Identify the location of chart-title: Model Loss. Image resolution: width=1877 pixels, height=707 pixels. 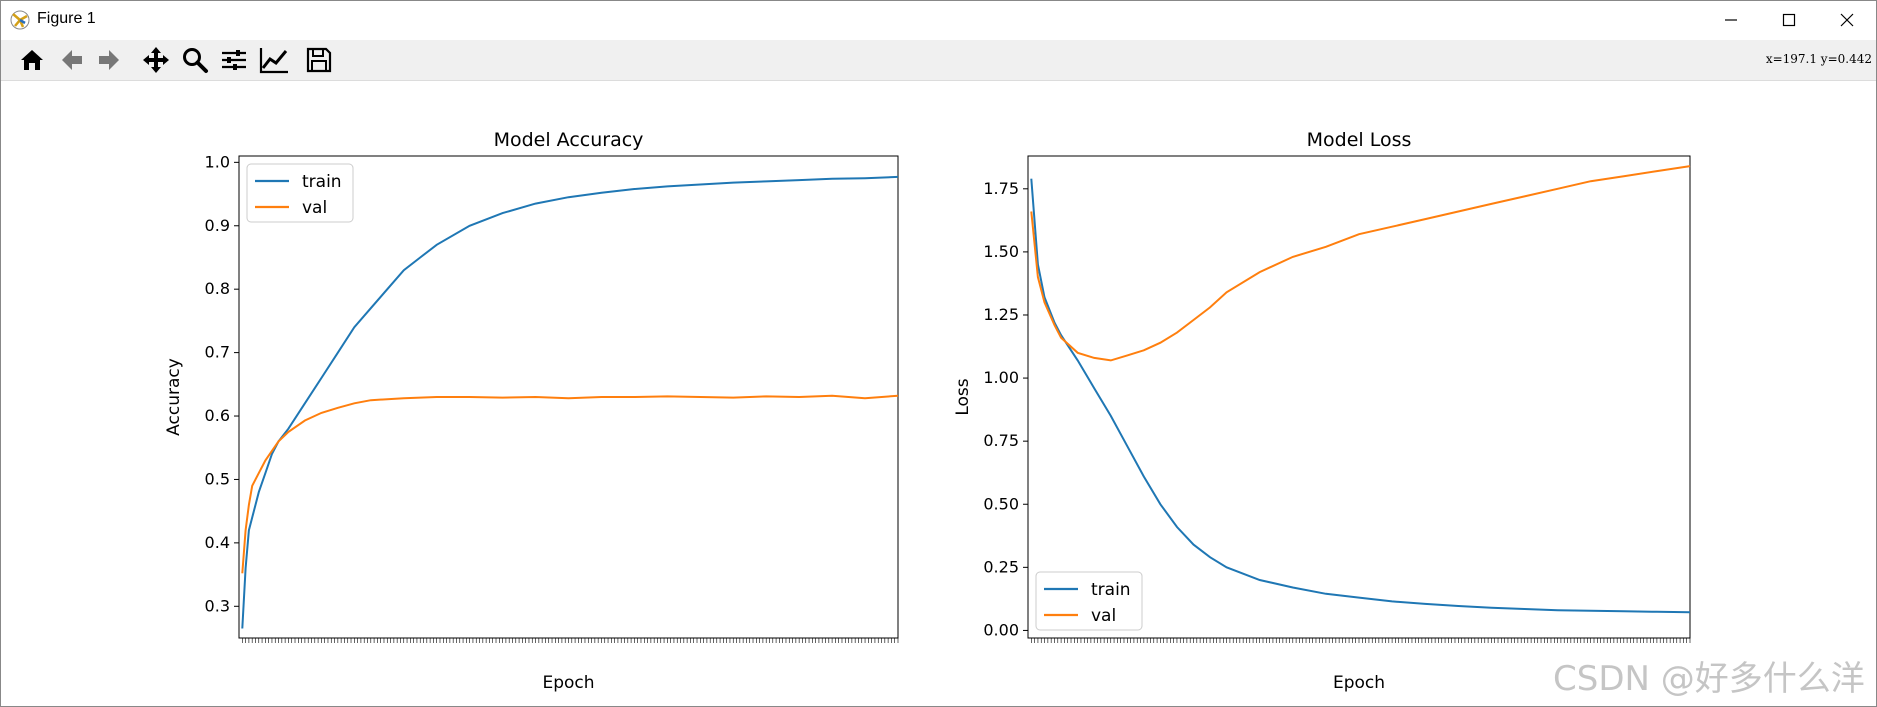
(1359, 140).